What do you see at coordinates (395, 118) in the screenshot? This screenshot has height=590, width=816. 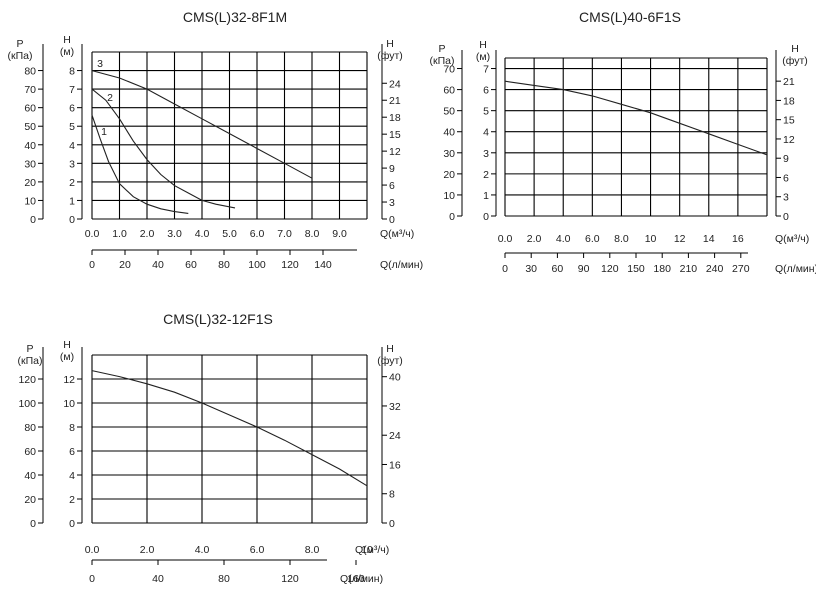 I see `head-ft-tick-label: 18` at bounding box center [395, 118].